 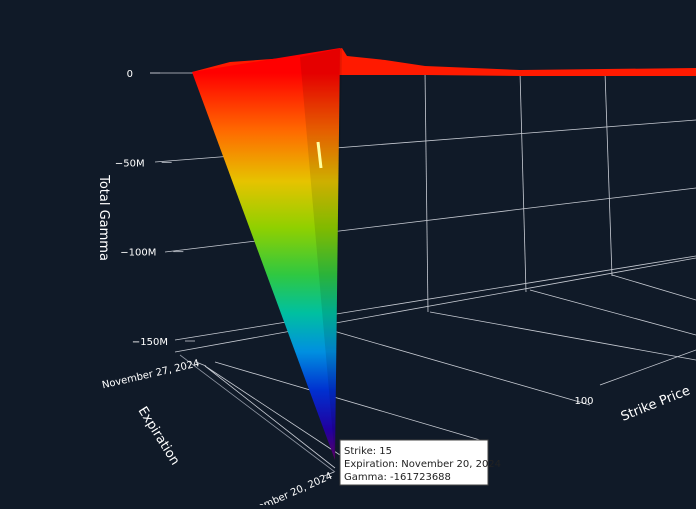 I want to click on z-tick-label: −50M, so click(x=130, y=163).